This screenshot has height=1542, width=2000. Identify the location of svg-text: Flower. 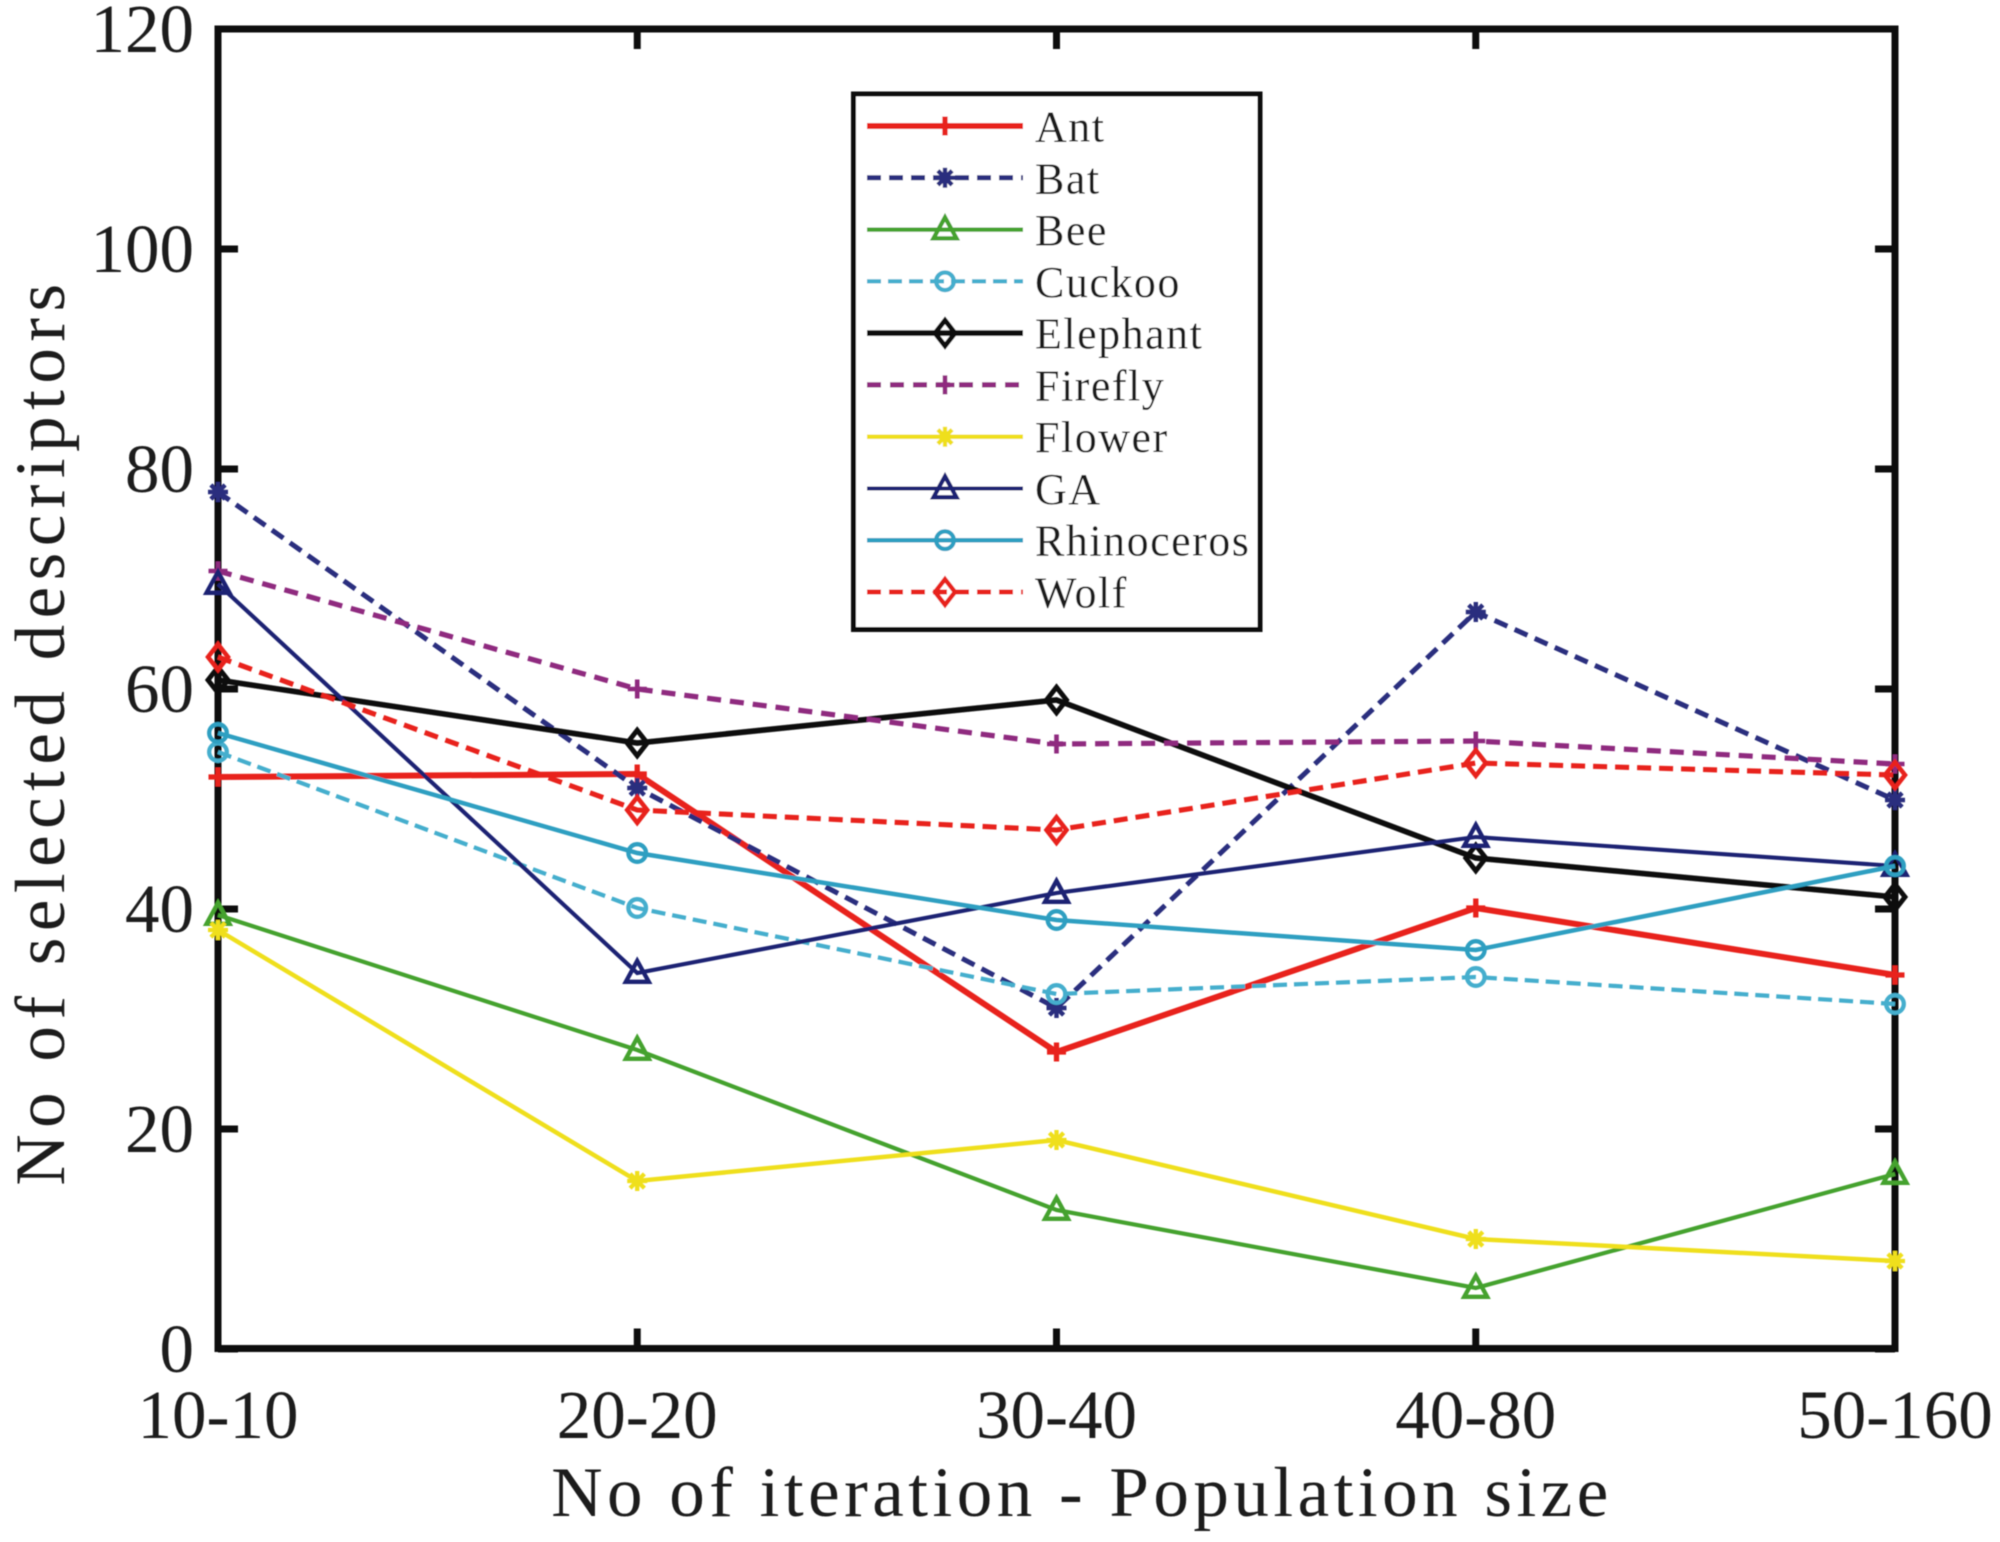
(1102, 437).